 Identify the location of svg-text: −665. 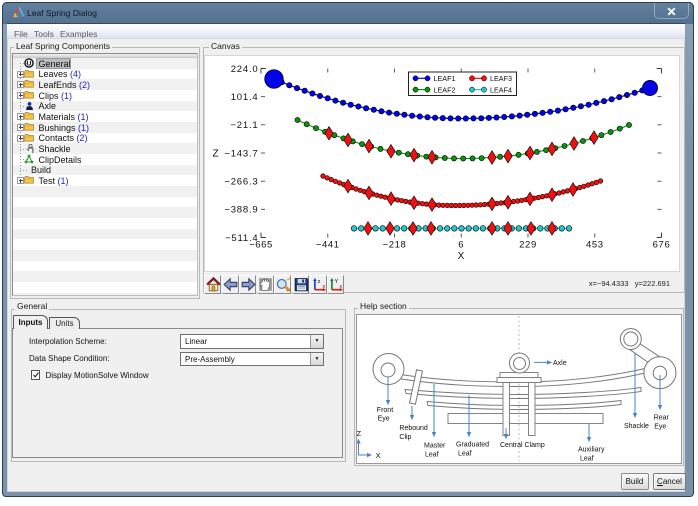
(261, 245).